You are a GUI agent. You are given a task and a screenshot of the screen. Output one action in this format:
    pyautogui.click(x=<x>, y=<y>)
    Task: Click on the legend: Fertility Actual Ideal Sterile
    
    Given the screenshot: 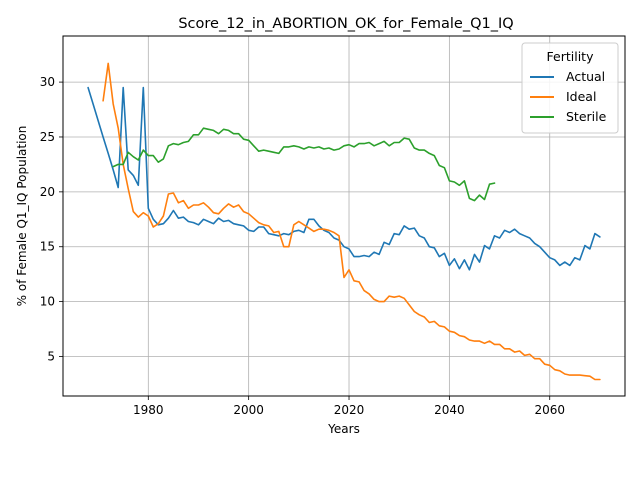 What is the action you would take?
    pyautogui.click(x=570, y=88)
    